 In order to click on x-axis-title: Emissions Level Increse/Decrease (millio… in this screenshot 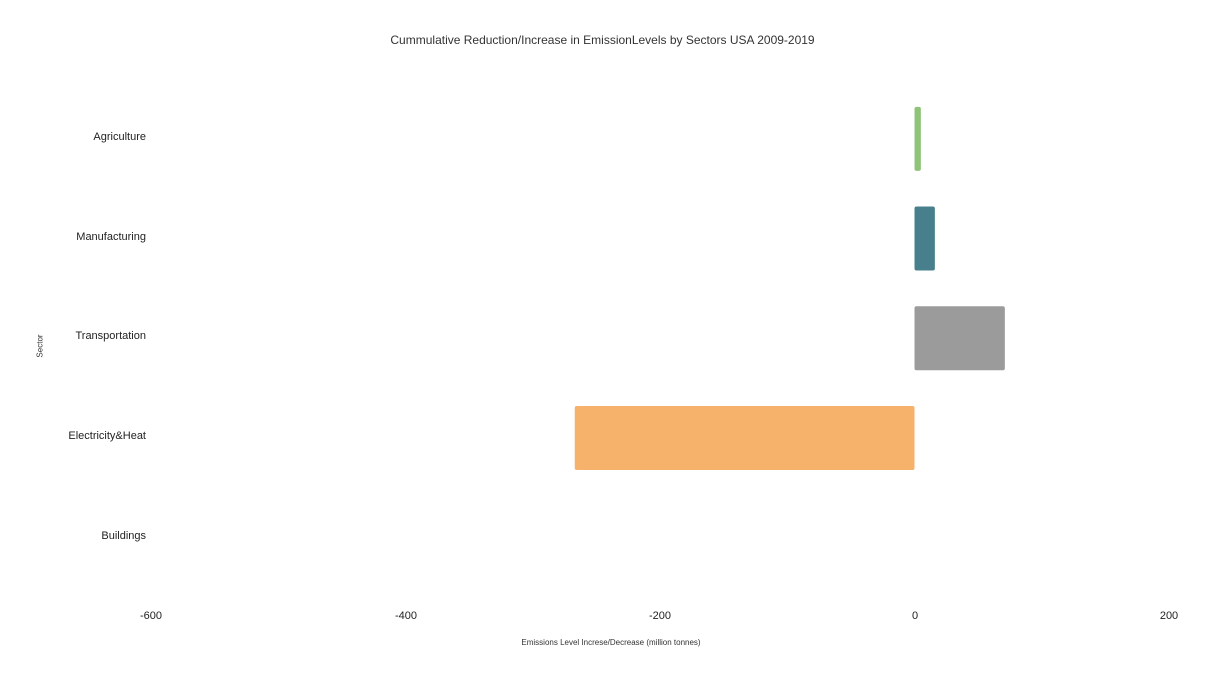, I will do `click(611, 642)`.